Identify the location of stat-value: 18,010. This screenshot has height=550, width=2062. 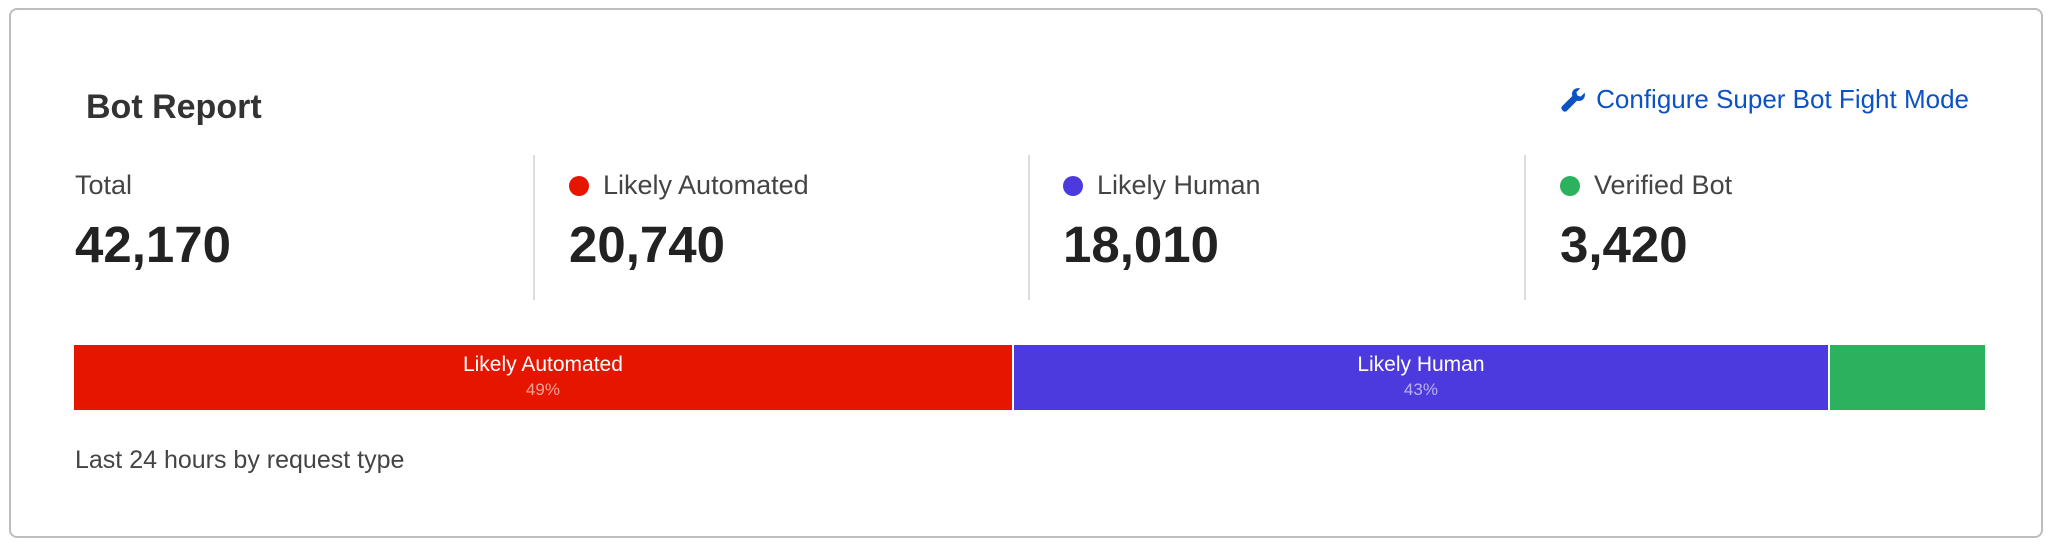
(1141, 244).